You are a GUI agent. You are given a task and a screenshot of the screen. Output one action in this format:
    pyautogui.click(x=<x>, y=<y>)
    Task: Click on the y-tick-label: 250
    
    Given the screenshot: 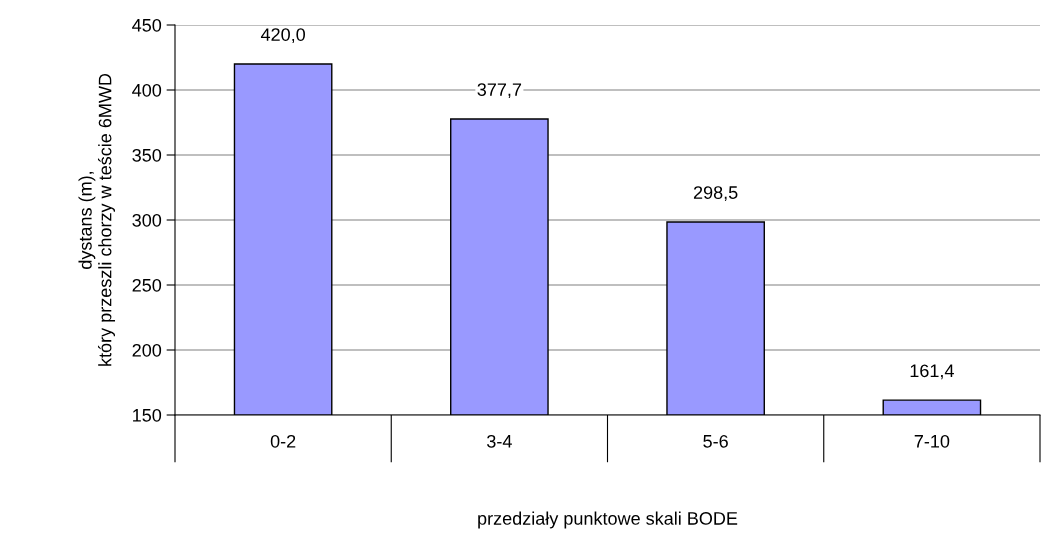 What is the action you would take?
    pyautogui.click(x=147, y=285)
    